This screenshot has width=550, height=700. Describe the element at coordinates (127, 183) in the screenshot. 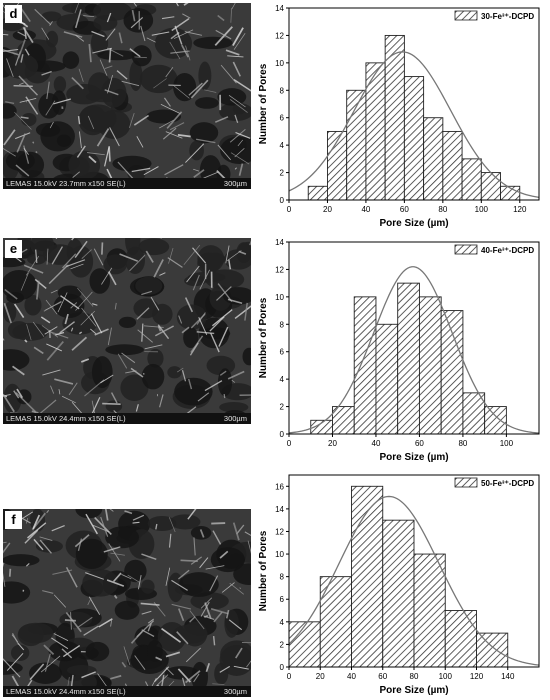

I see `sem-info-bar: LEMAS 15.0kV 23.7mm x150 SE(L) 300µm` at that location.